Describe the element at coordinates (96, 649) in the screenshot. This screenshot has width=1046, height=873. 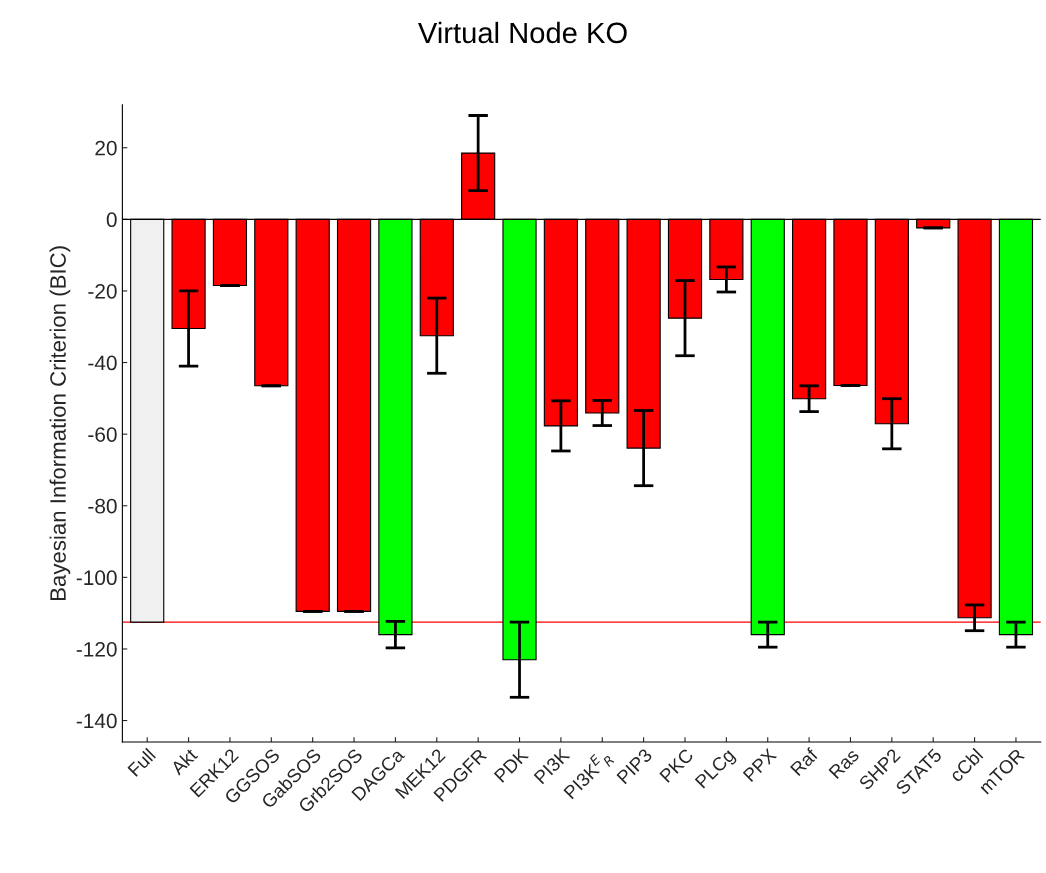
I see `y-tick-label: -120` at that location.